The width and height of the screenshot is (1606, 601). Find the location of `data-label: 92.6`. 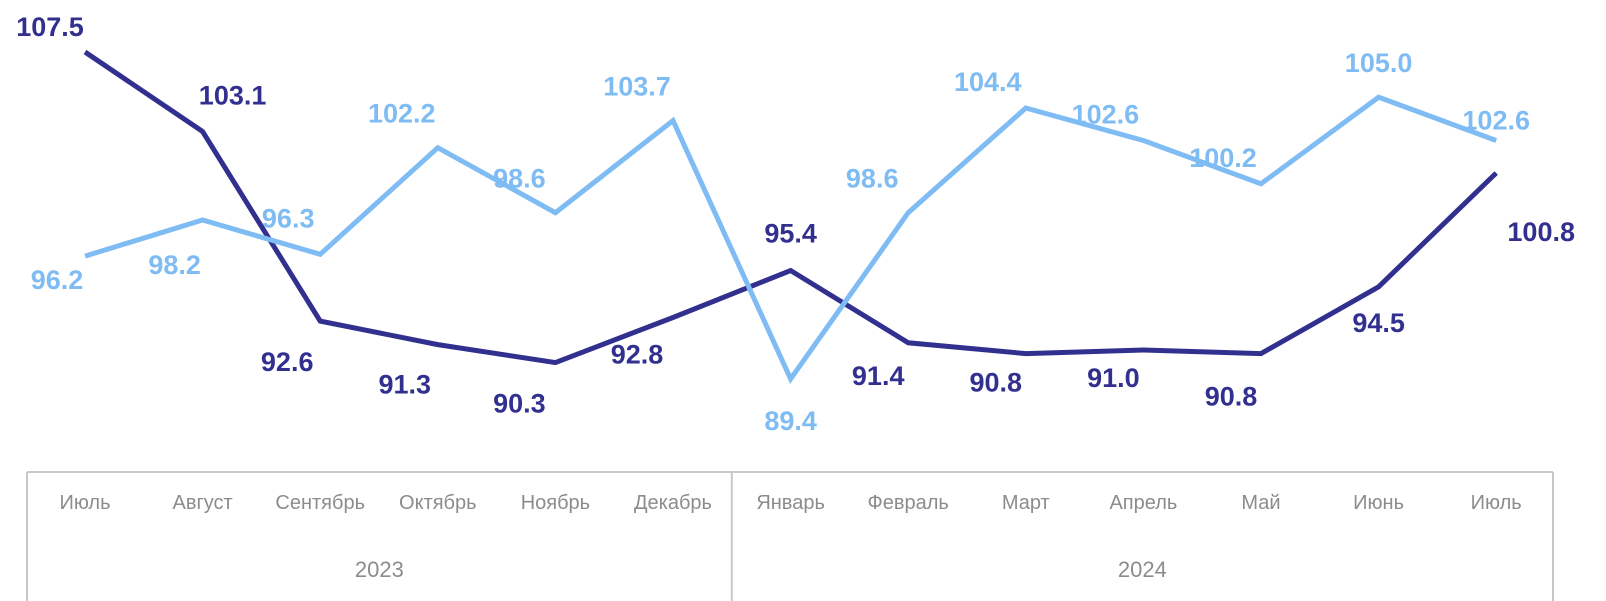

data-label: 92.6 is located at coordinates (287, 362).